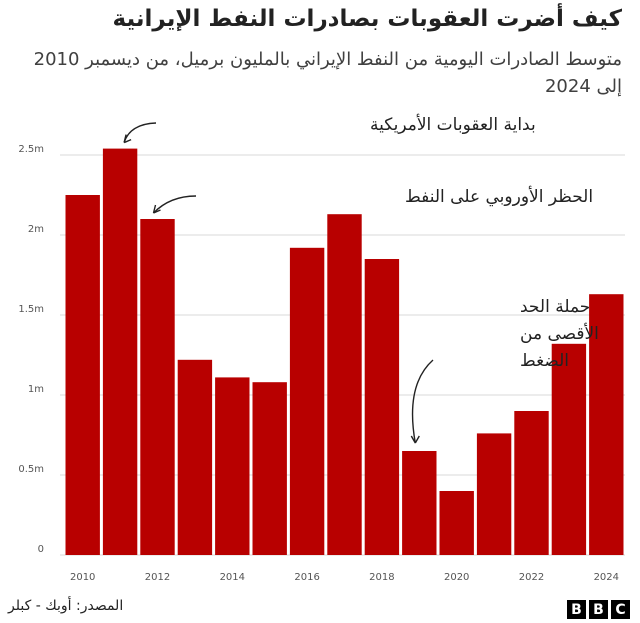 Image resolution: width=640 pixels, height=623 pixels. I want to click on annotation-max-pressure-line: الضغط, so click(544, 361).